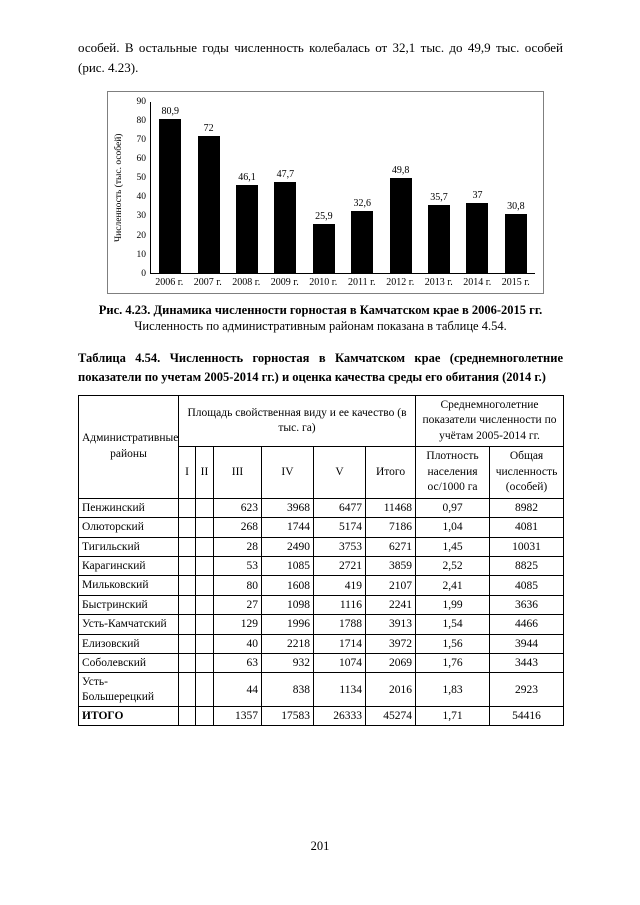 The width and height of the screenshot is (640, 905). I want to click on bar-slot: 37, so click(477, 232).